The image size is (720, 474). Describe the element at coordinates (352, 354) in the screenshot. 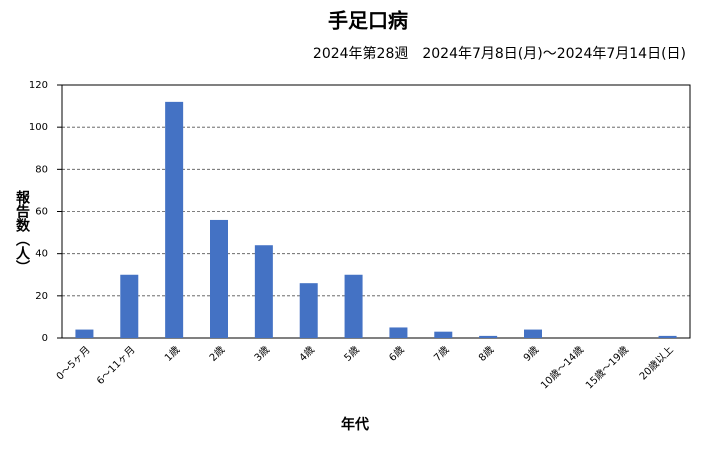

I see `x-tick-label: 5歳` at that location.